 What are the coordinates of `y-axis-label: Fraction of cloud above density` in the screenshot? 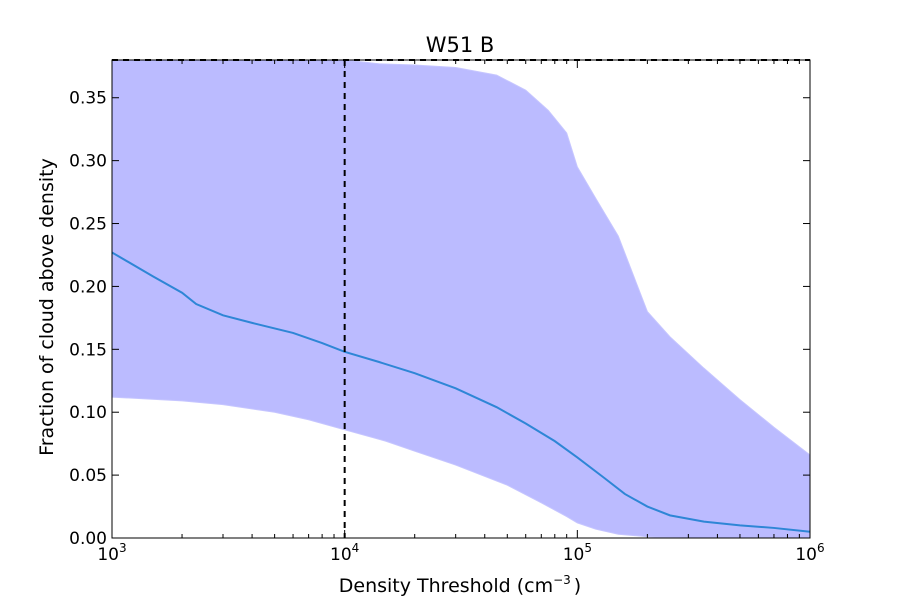 It's located at (47, 307).